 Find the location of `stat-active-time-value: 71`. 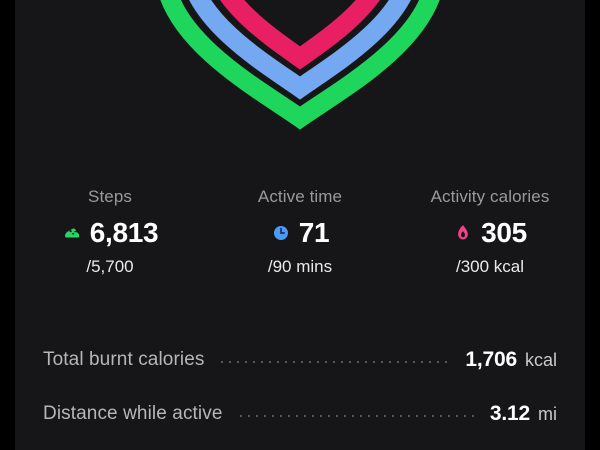

stat-active-time-value: 71 is located at coordinates (314, 232).